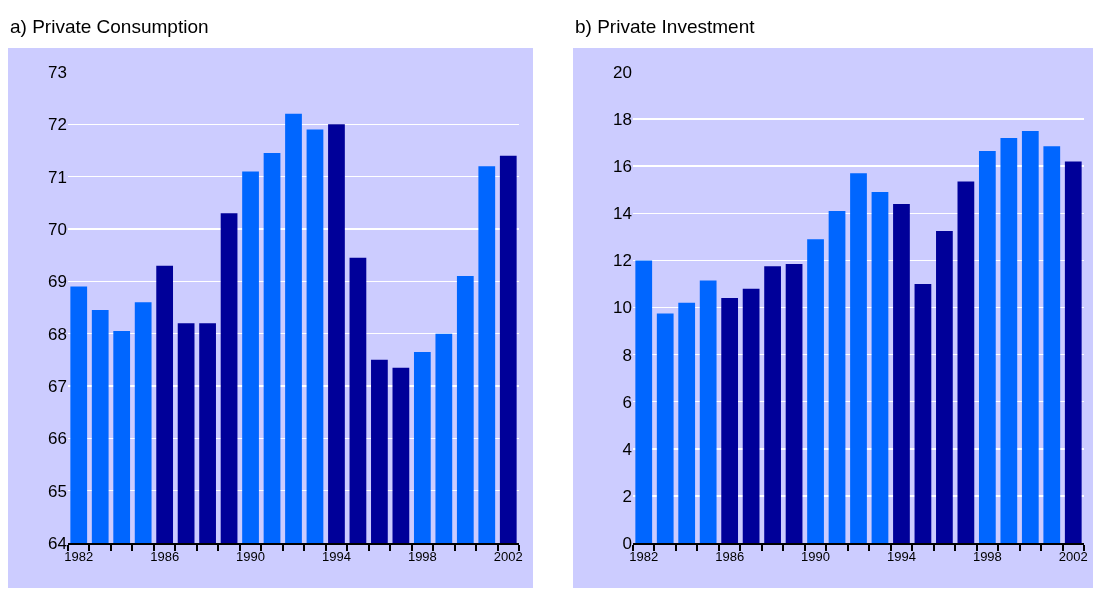 The image size is (1093, 604). What do you see at coordinates (665, 27) in the screenshot?
I see `chart-title: b) Private Investment` at bounding box center [665, 27].